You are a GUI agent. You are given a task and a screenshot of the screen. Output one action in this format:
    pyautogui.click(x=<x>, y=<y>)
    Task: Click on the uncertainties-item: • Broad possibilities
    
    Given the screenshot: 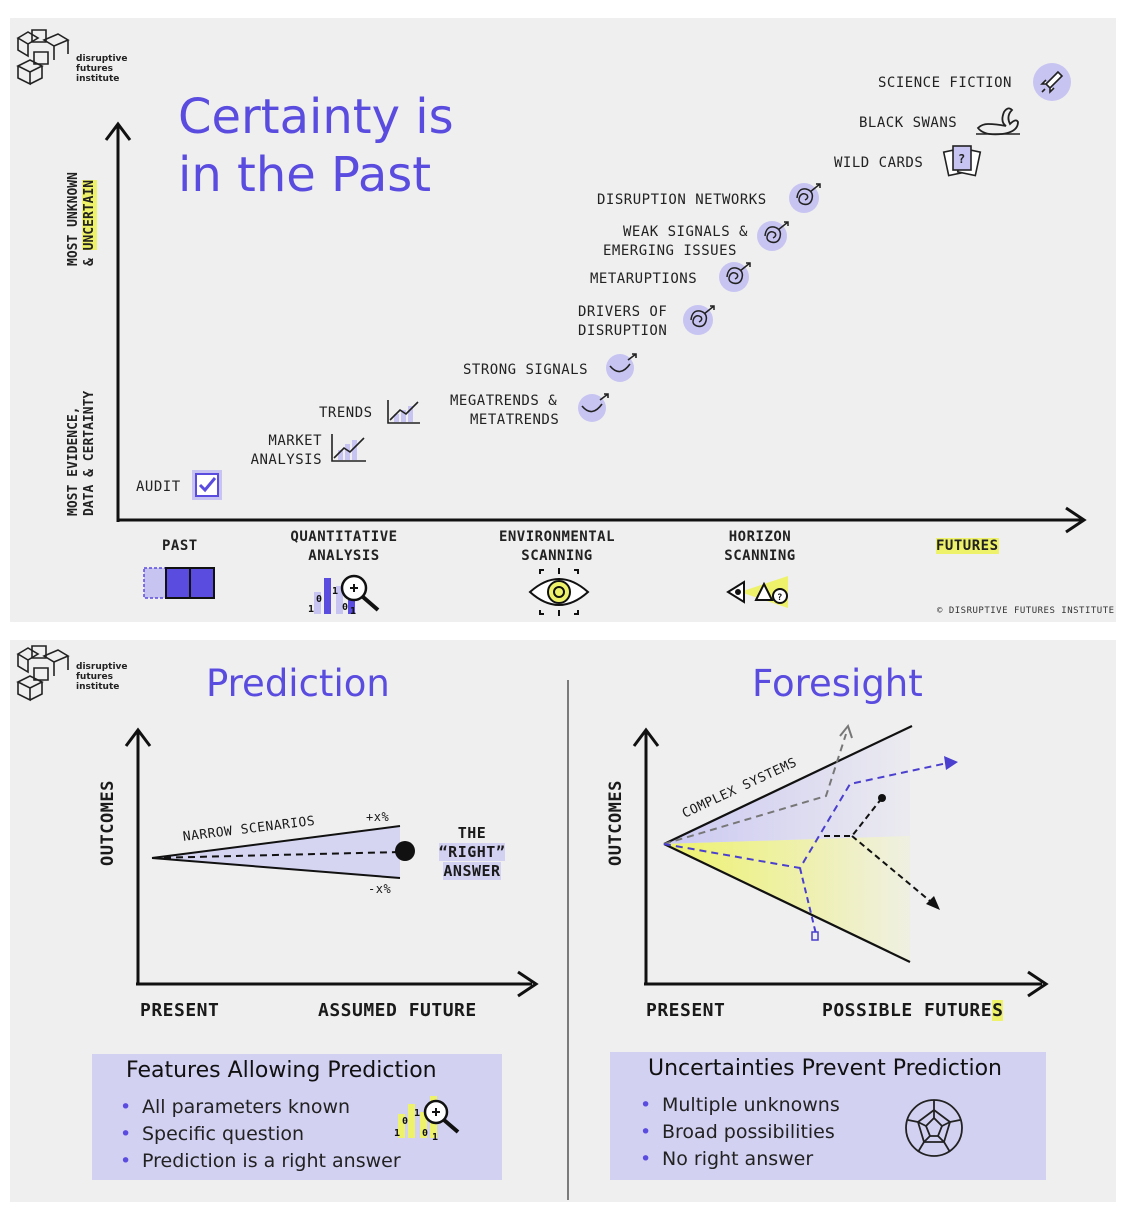 What is the action you would take?
    pyautogui.click(x=737, y=1132)
    